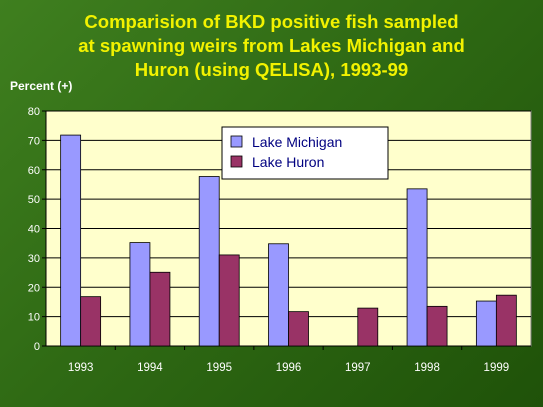 This screenshot has width=543, height=407. Describe the element at coordinates (289, 368) in the screenshot. I see `x-tick-label: 1996` at that location.